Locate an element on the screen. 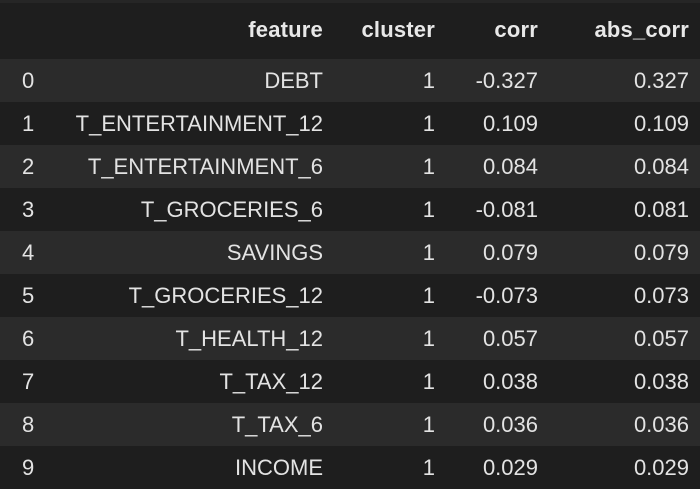 This screenshot has width=700, height=489. cell-abs-corr: 0.057 is located at coordinates (661, 338).